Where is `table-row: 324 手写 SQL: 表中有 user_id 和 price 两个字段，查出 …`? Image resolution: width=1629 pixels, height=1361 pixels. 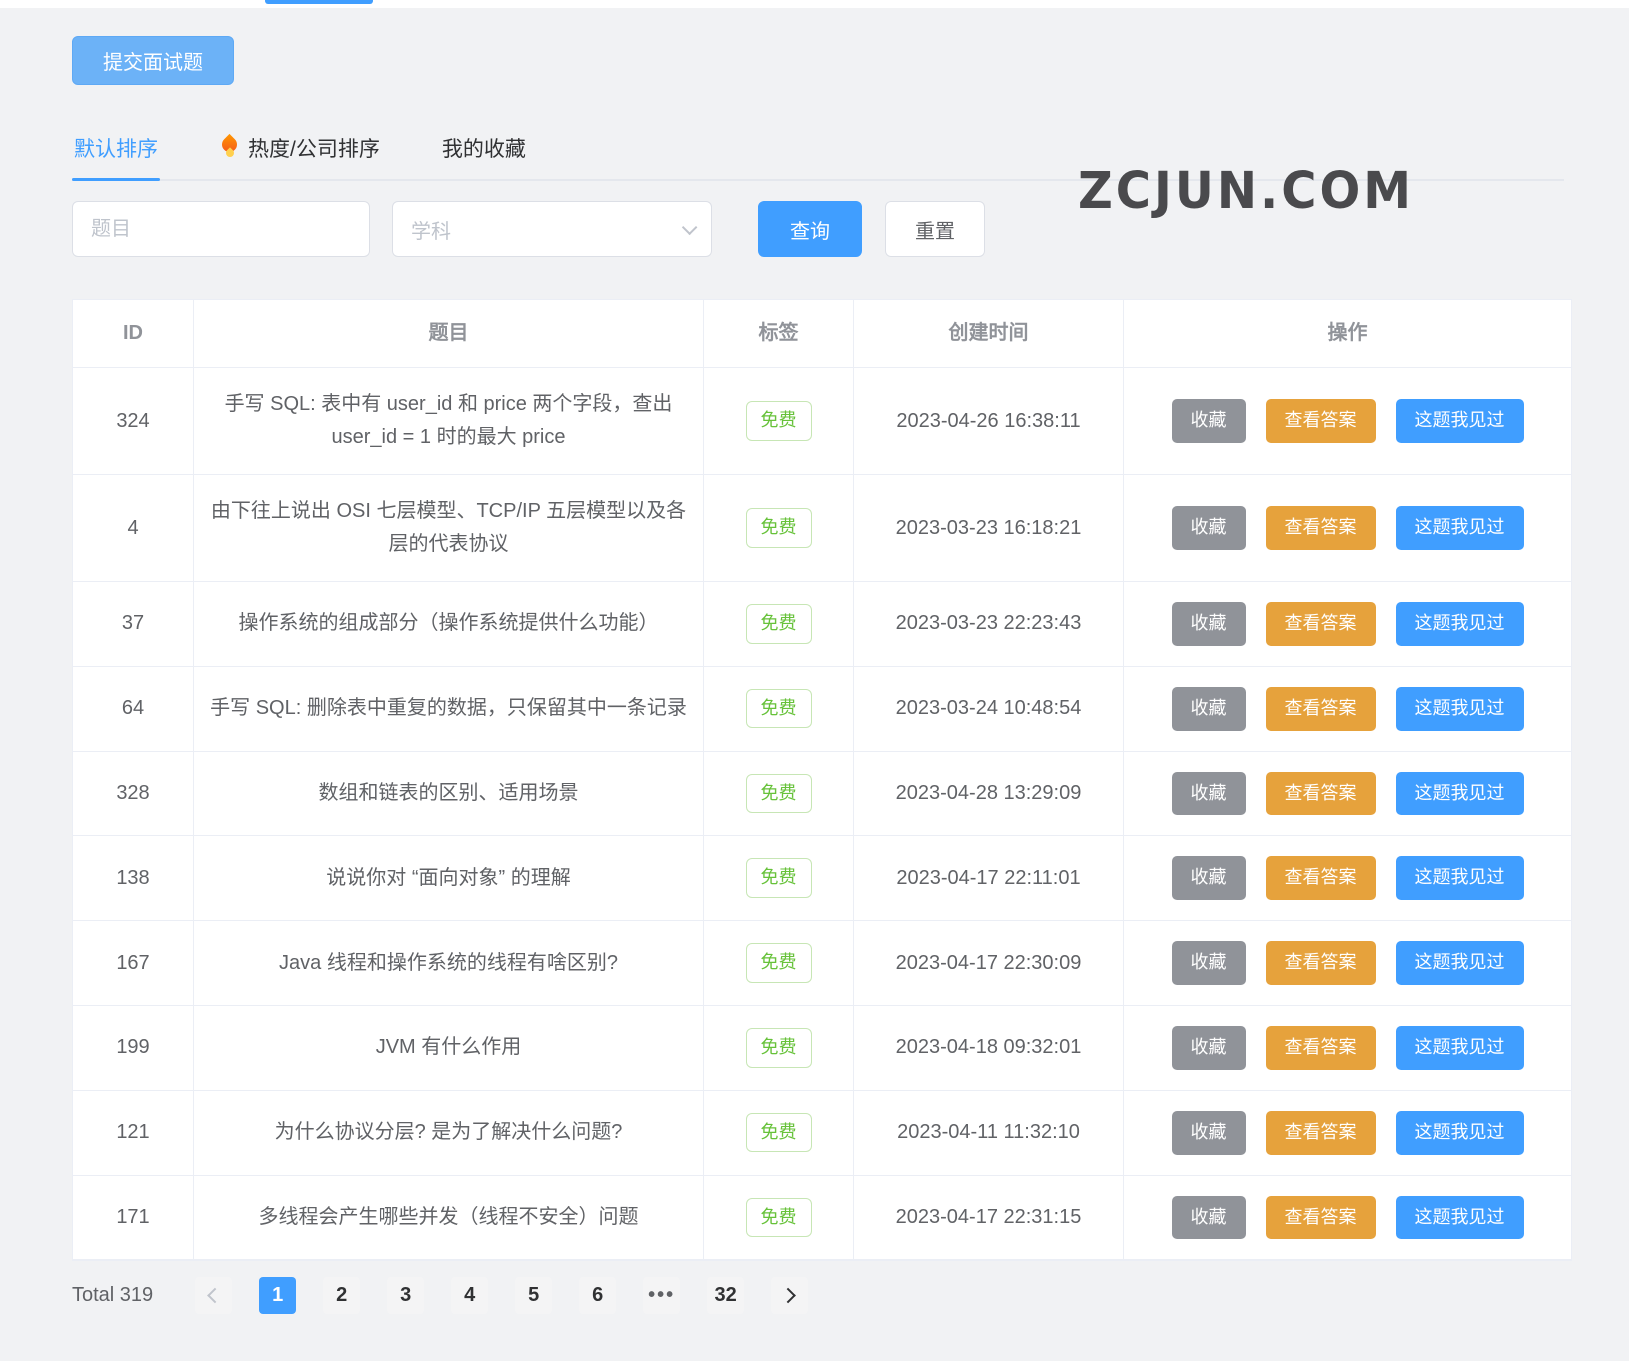
table-row: 324 手写 SQL: 表中有 user_id 和 price 两个字段，查出 … is located at coordinates (822, 421).